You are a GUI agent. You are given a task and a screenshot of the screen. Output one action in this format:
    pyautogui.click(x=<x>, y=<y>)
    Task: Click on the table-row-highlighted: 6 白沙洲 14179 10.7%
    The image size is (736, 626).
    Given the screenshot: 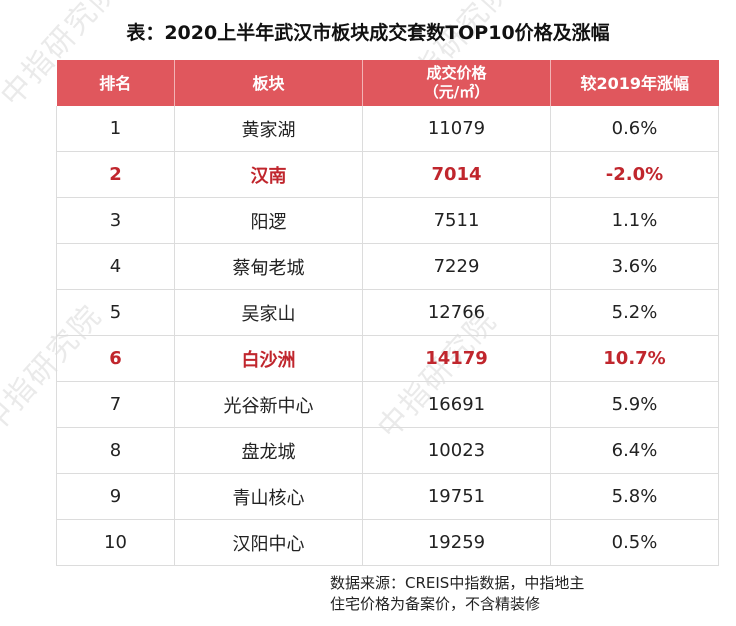 What is the action you would take?
    pyautogui.click(x=387, y=358)
    